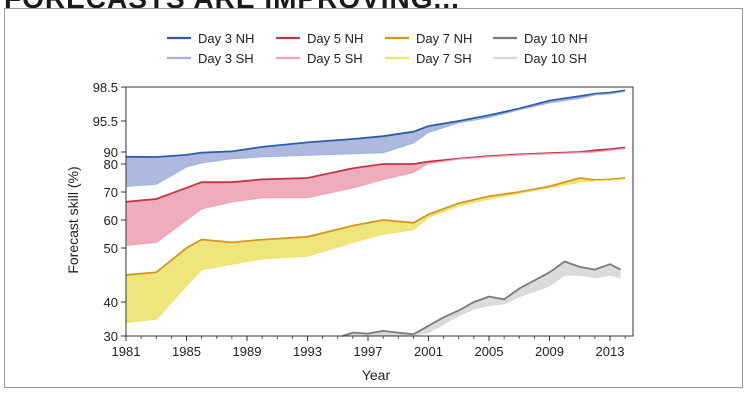 The width and height of the screenshot is (749, 393). I want to click on x-tick-label-2001: 2001, so click(428, 351).